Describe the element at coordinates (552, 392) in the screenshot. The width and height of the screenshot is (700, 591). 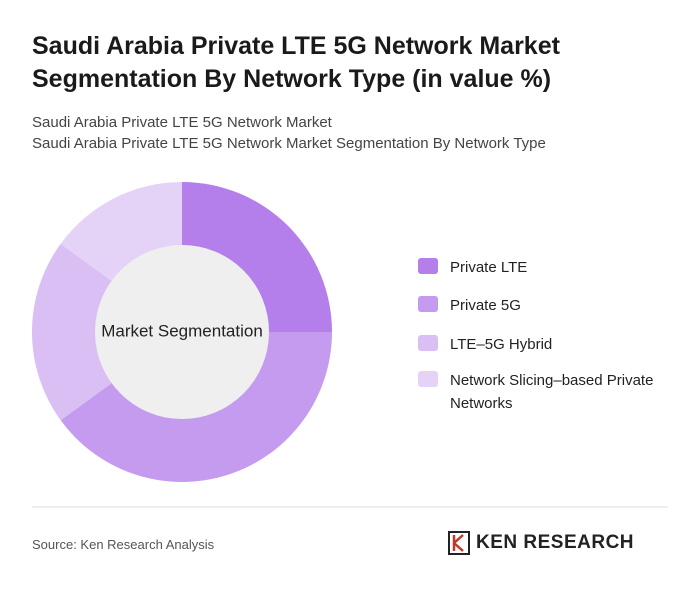
I see `legend-label: Network Slicing–based Private Networks` at that location.